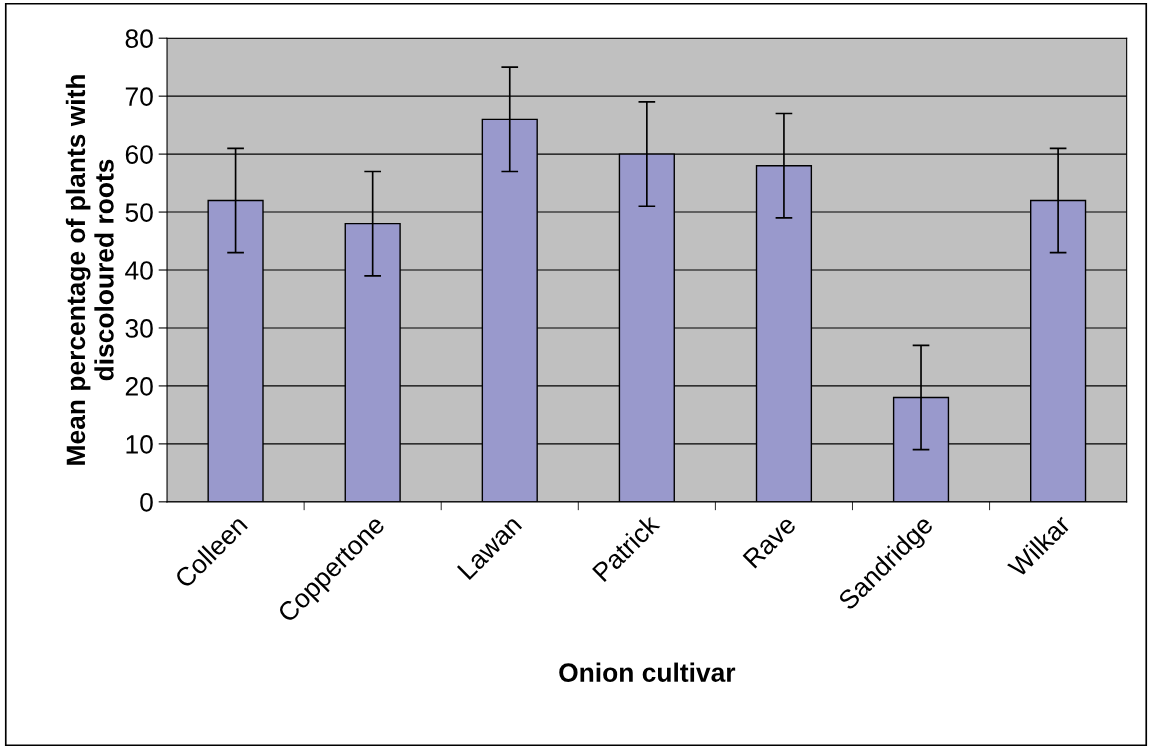  I want to click on x-axis-title: Onion cultivar, so click(647, 672).